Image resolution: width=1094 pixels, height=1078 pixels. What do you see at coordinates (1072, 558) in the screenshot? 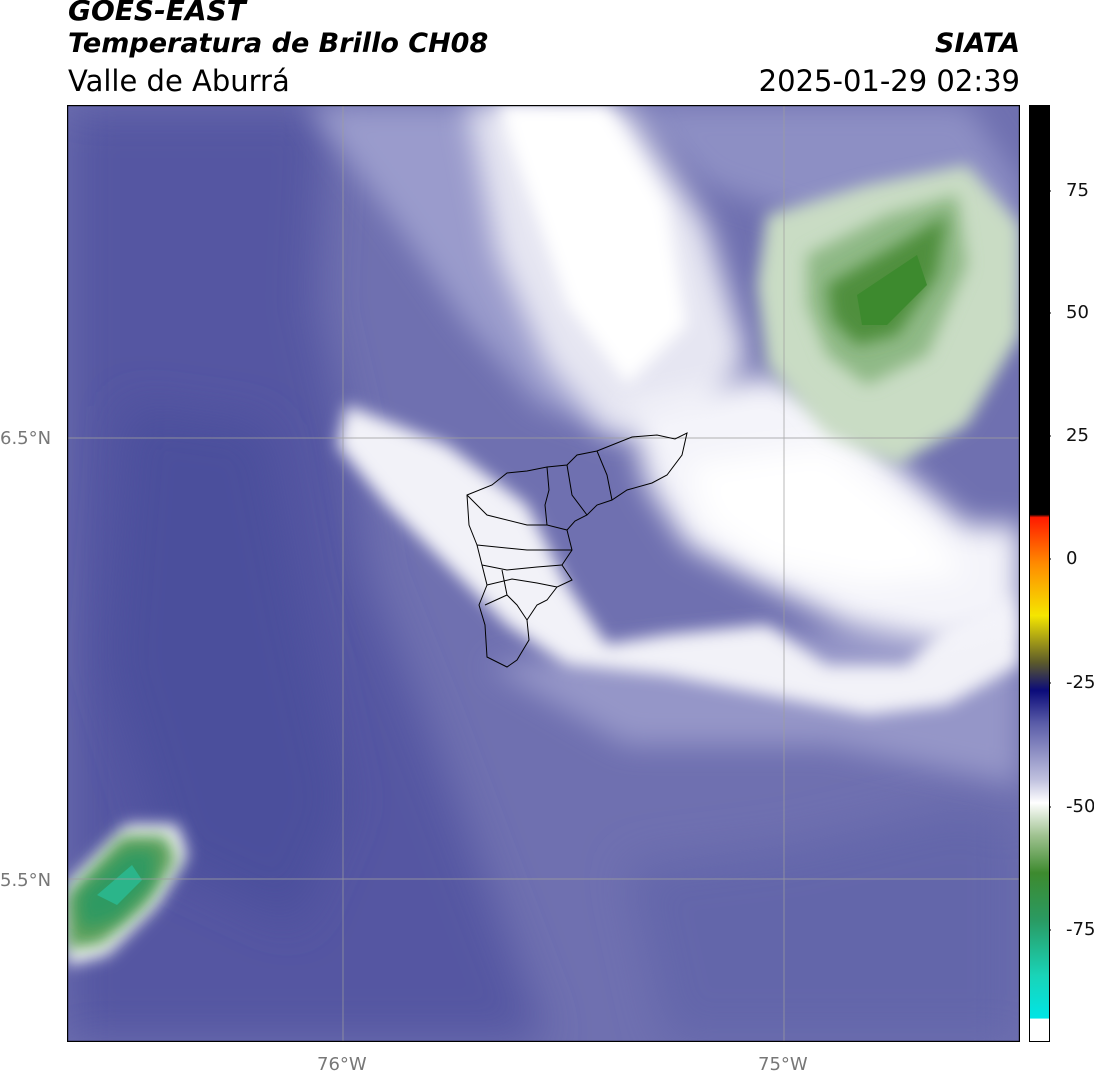
I see `colorbar-tick-0: 0` at bounding box center [1072, 558].